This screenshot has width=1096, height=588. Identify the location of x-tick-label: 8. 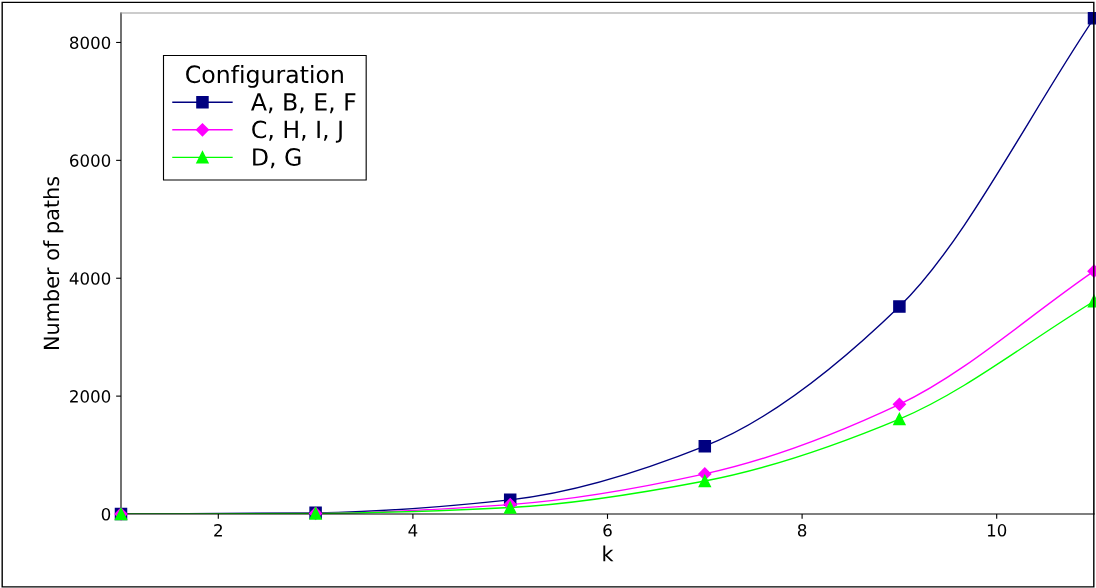
(802, 530).